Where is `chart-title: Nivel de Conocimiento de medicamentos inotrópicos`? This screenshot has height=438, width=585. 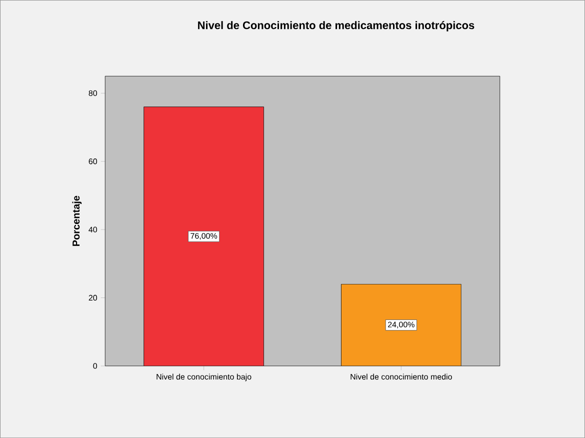 chart-title: Nivel de Conocimiento de medicamentos inotrópicos is located at coordinates (336, 26).